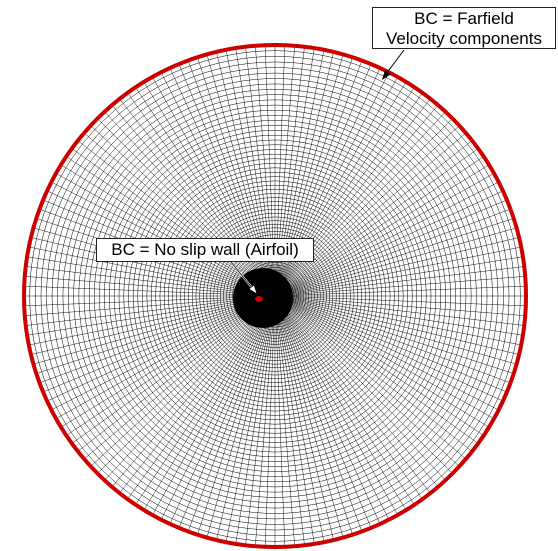  What do you see at coordinates (464, 38) in the screenshot?
I see `farfield-label-line2: Velocity components` at bounding box center [464, 38].